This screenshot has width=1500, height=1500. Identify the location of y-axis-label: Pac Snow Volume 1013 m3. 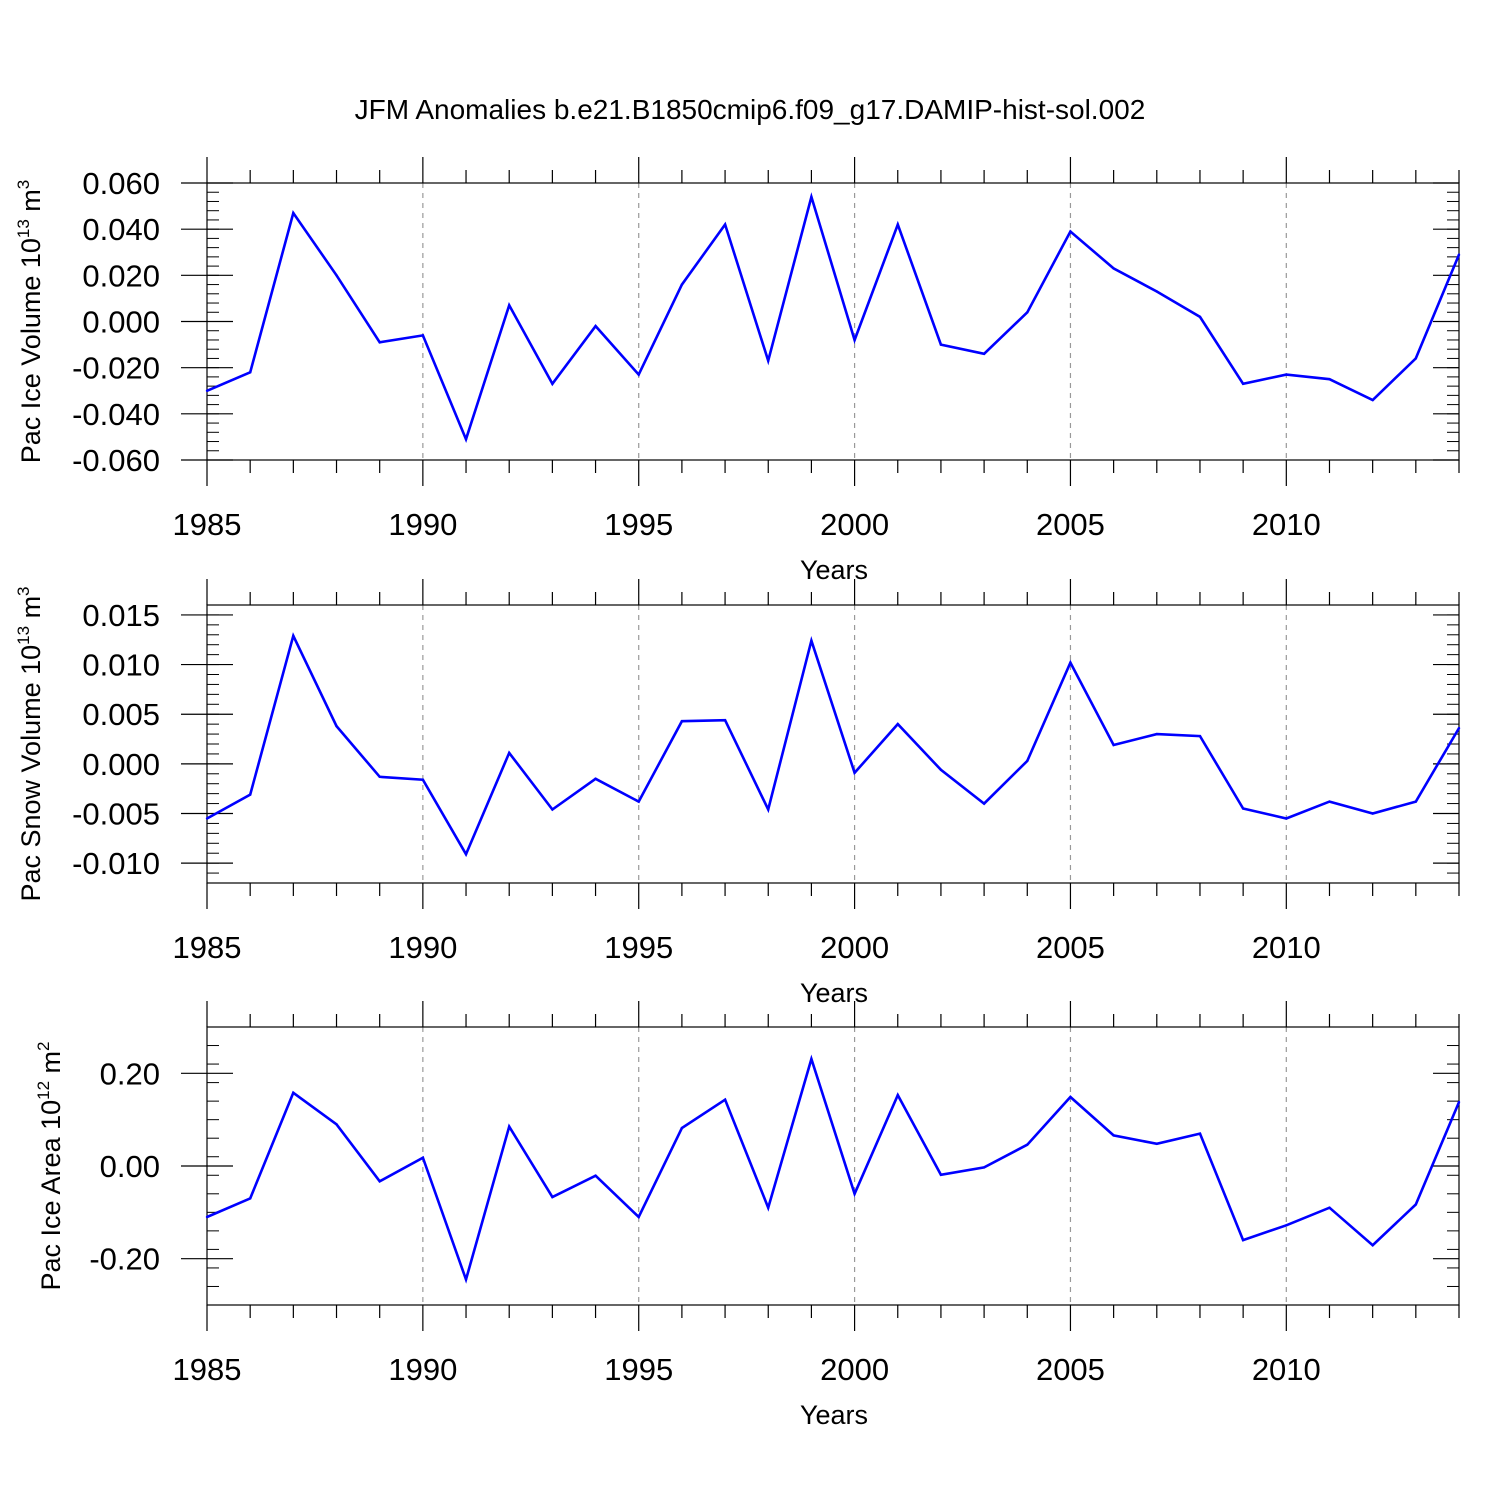
(30, 743).